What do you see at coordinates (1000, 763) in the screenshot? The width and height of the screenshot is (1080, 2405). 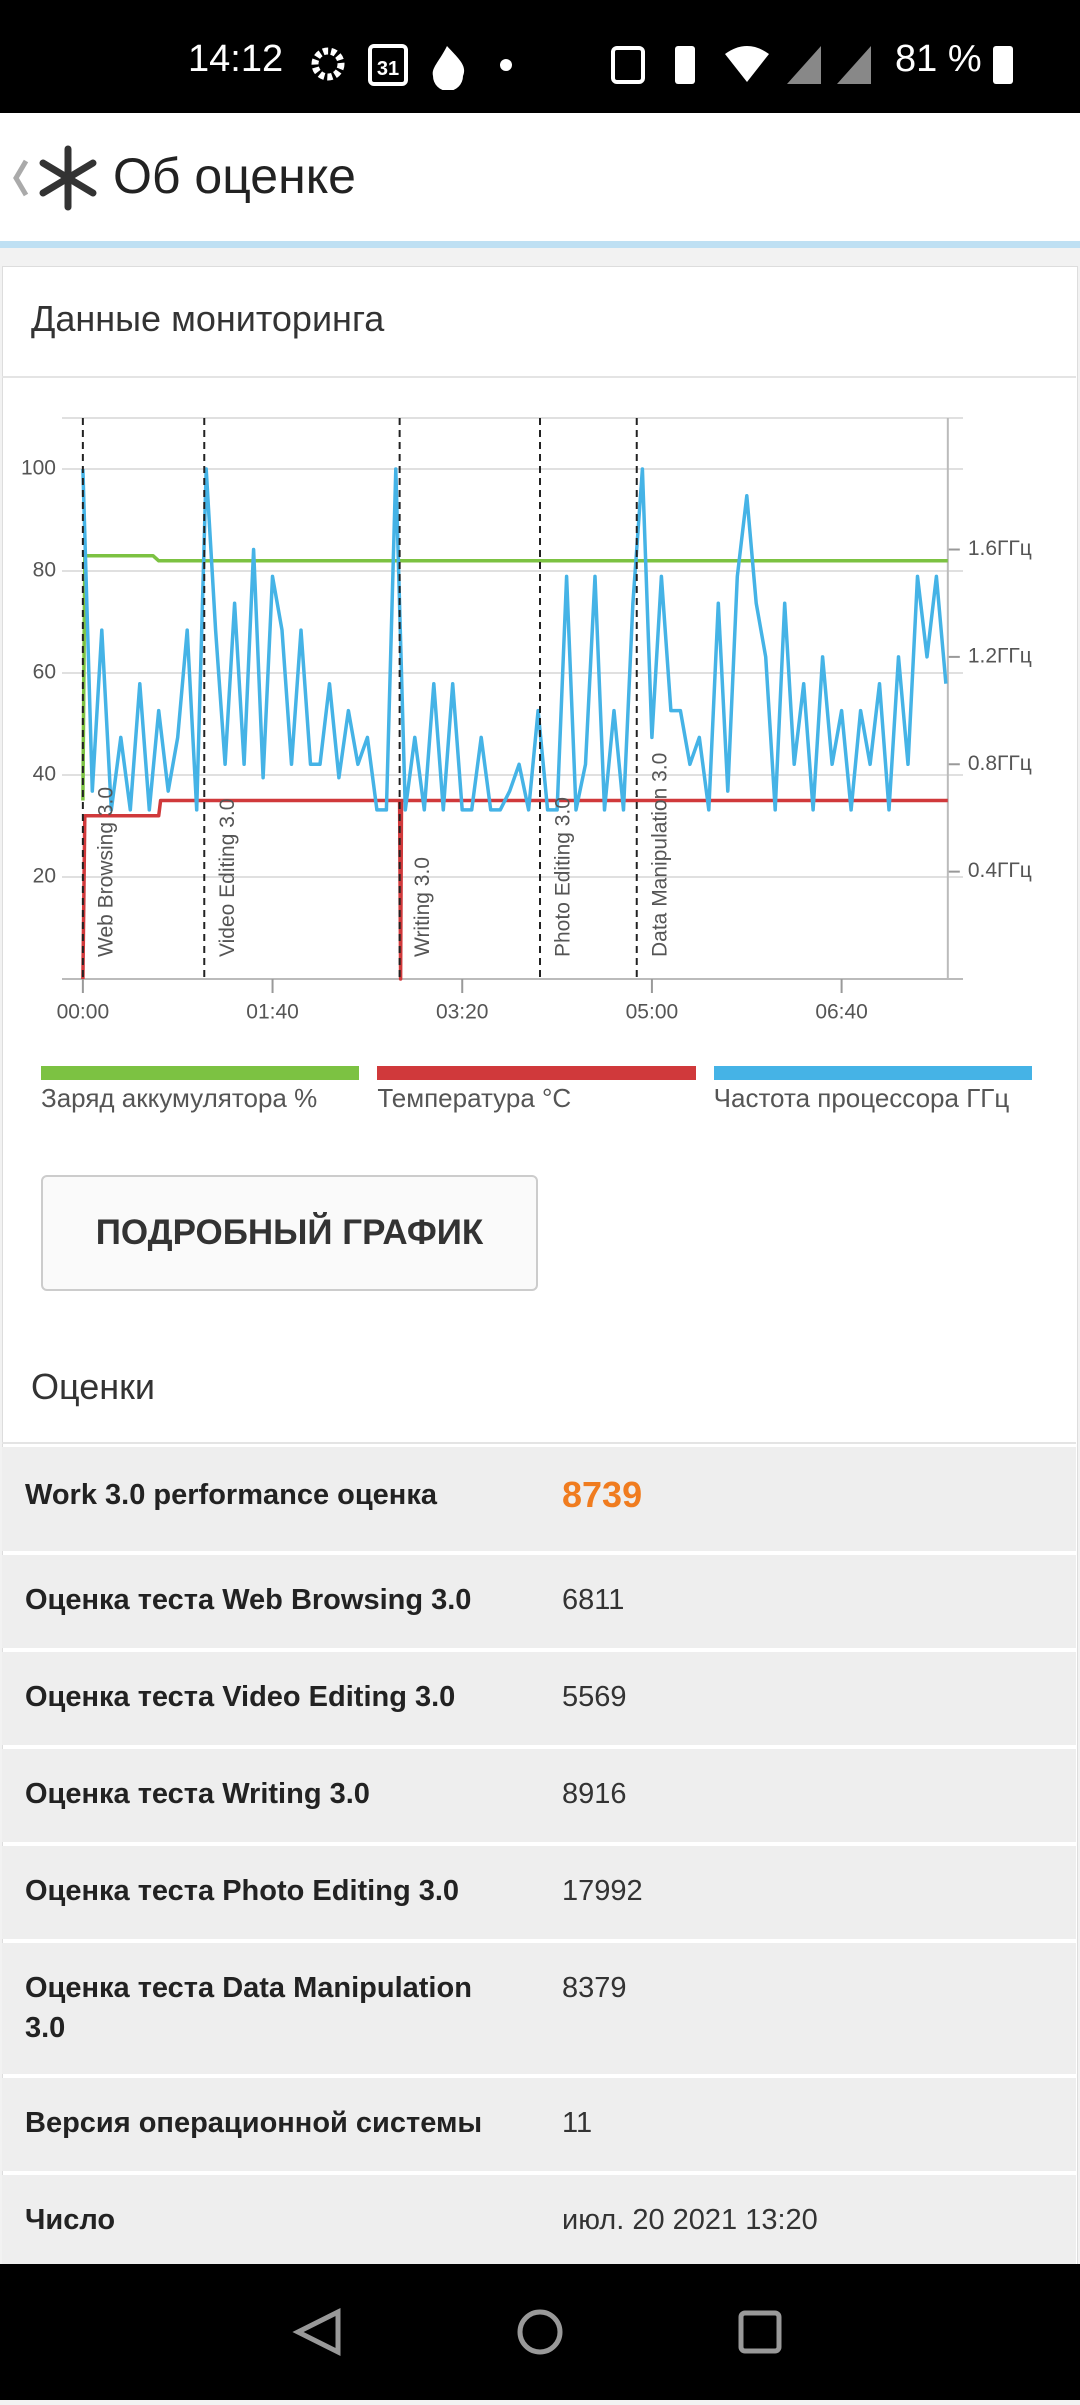 I see `y2-tick-label: 0.8ГГц` at bounding box center [1000, 763].